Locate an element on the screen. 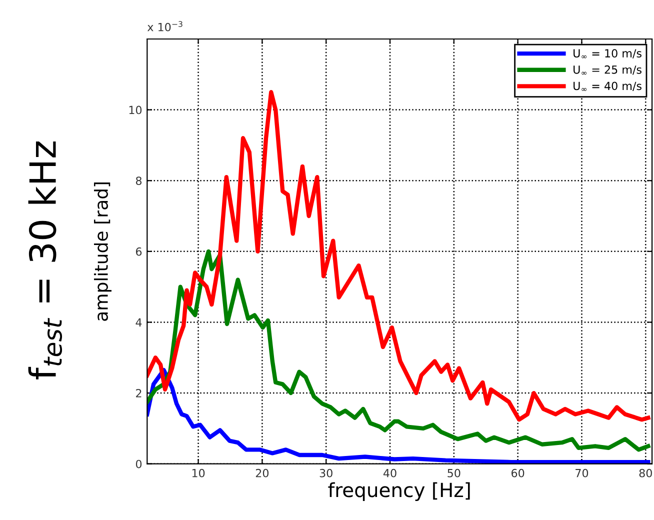  x-tick-label: 40 is located at coordinates (389, 473).